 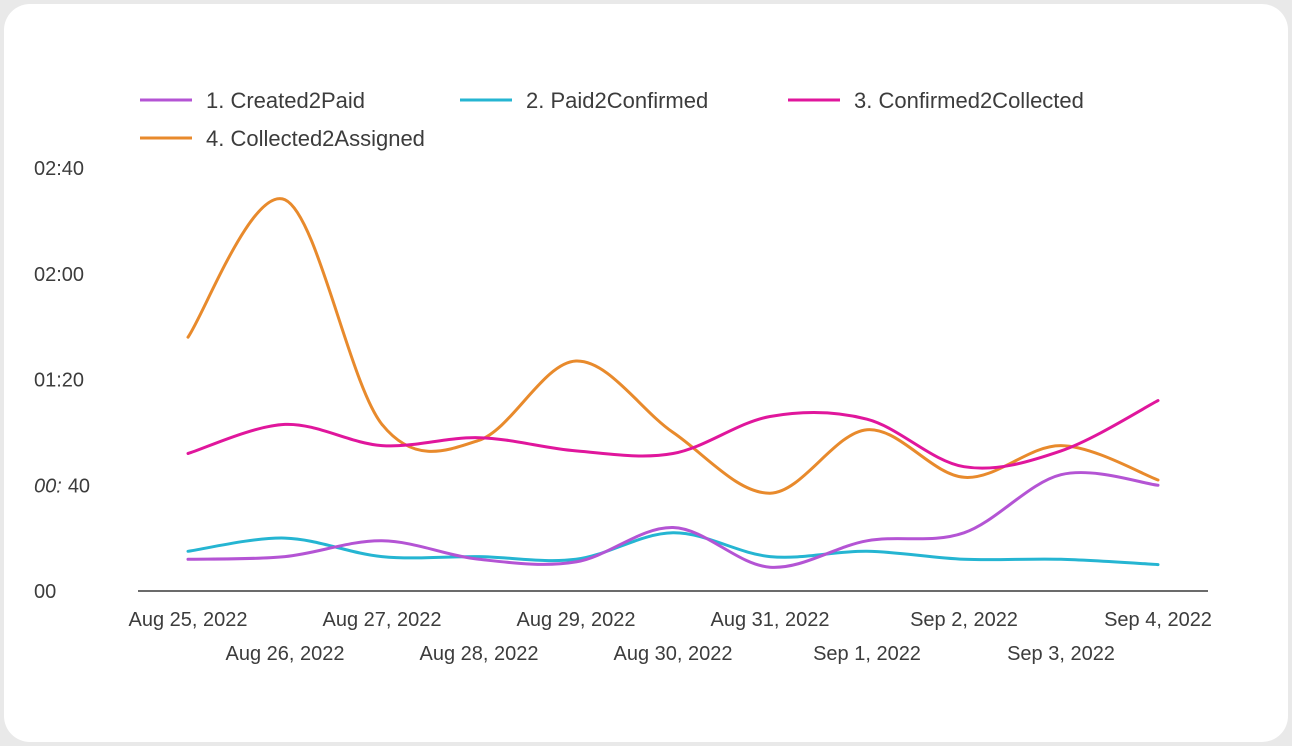 I want to click on x-tick-label: Aug 28, 2022, so click(x=479, y=654).